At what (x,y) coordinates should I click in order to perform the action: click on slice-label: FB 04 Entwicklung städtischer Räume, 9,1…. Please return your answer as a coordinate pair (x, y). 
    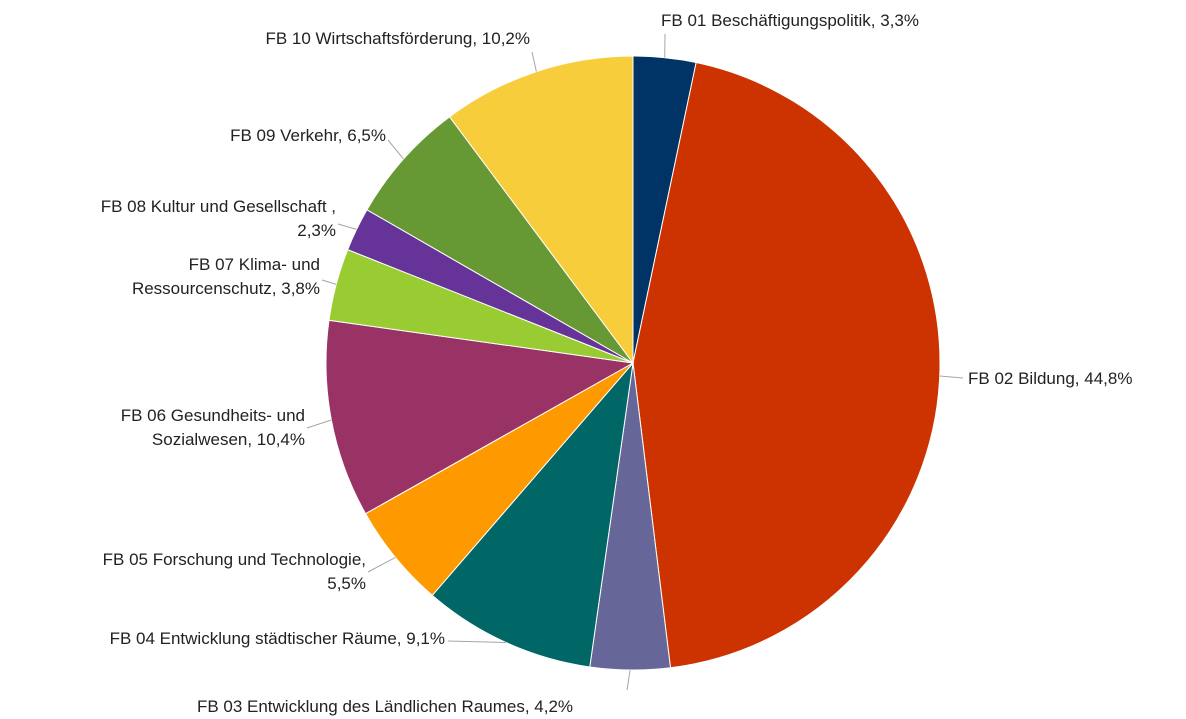
    Looking at the image, I should click on (277, 638).